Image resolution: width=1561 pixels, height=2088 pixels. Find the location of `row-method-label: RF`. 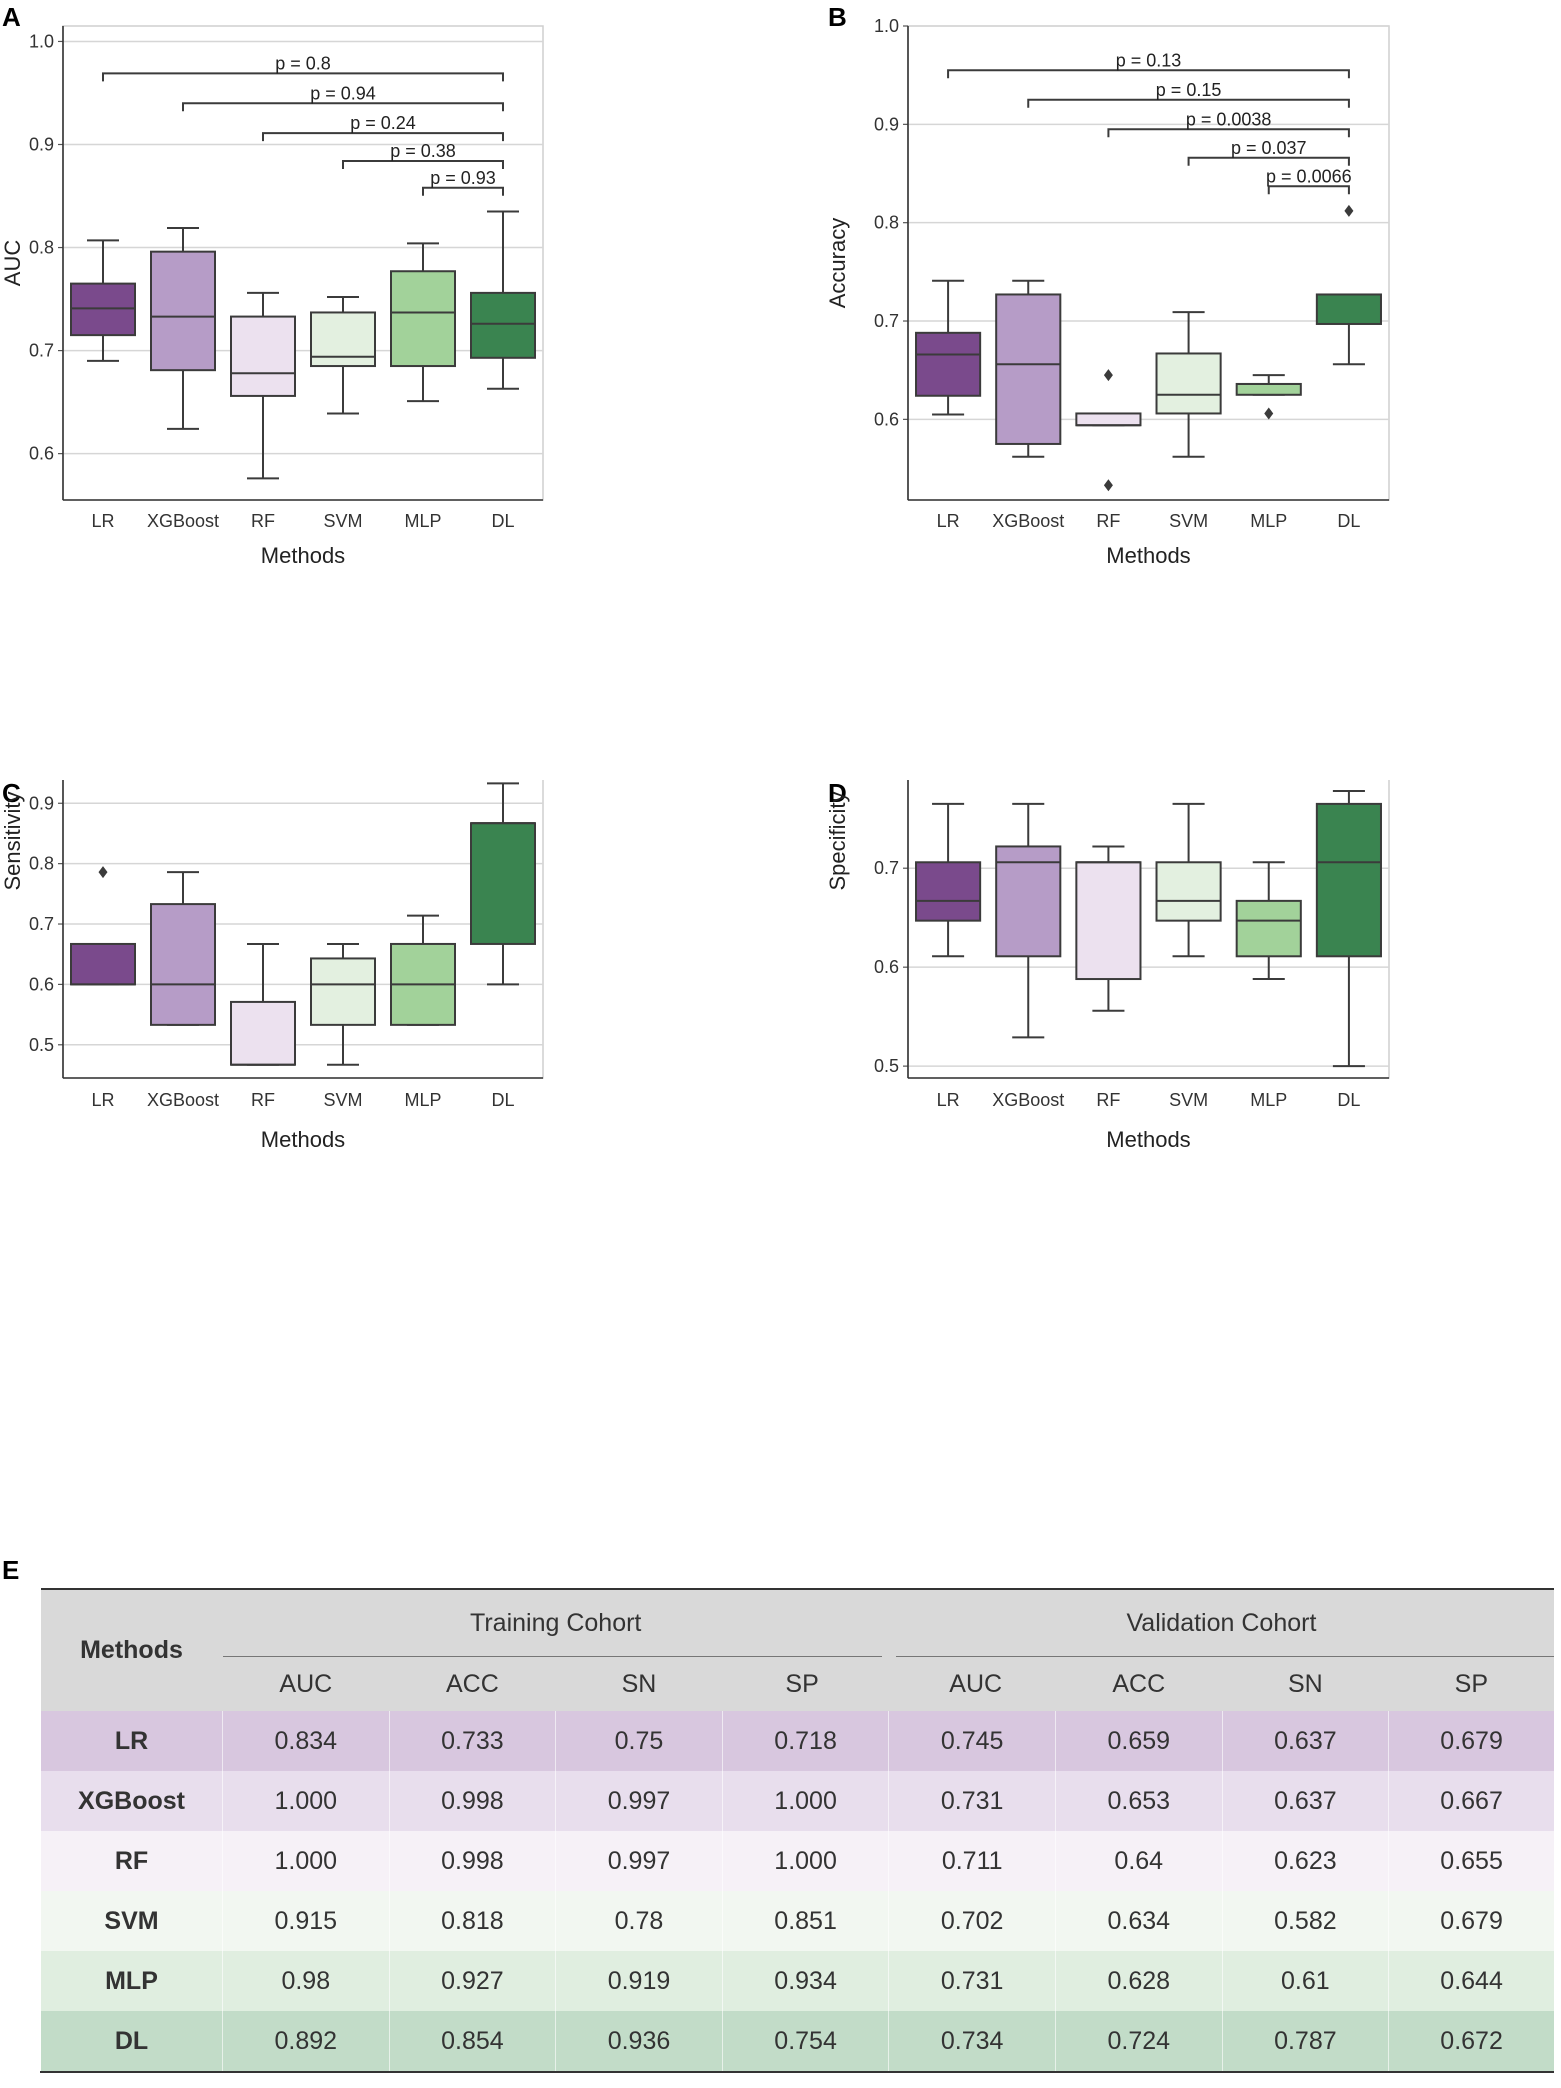

row-method-label: RF is located at coordinates (131, 1861).